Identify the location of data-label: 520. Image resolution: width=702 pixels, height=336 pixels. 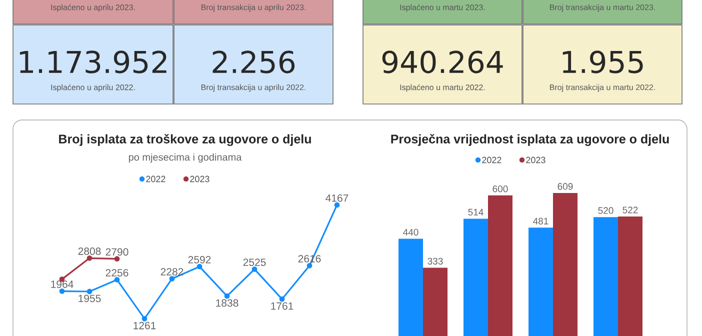
(606, 210).